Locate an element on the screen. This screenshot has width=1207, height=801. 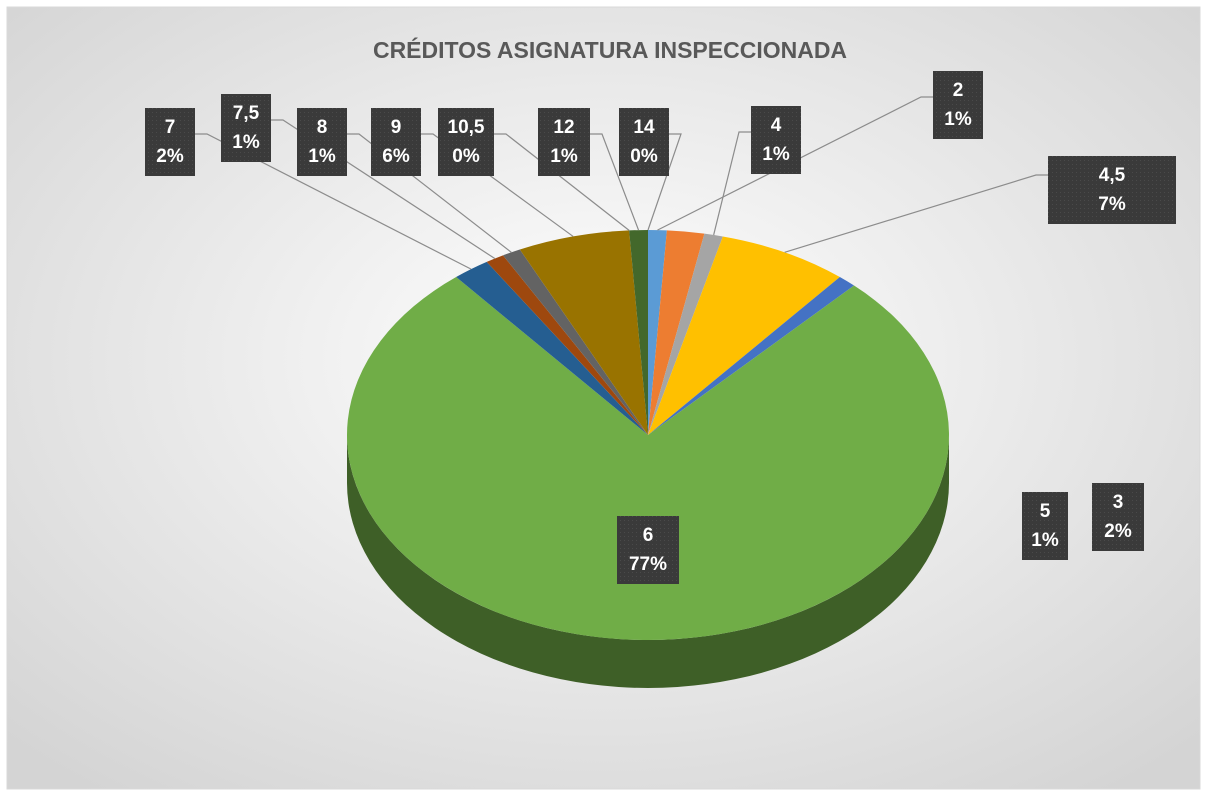
data-label-category: 3 is located at coordinates (1118, 502).